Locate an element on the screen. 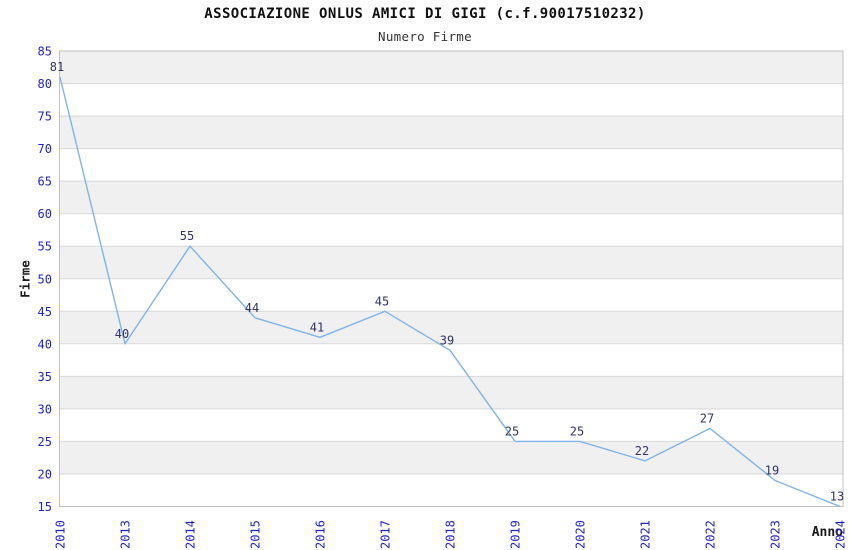 The height and width of the screenshot is (550, 850). data-point-label: 19 is located at coordinates (772, 471).